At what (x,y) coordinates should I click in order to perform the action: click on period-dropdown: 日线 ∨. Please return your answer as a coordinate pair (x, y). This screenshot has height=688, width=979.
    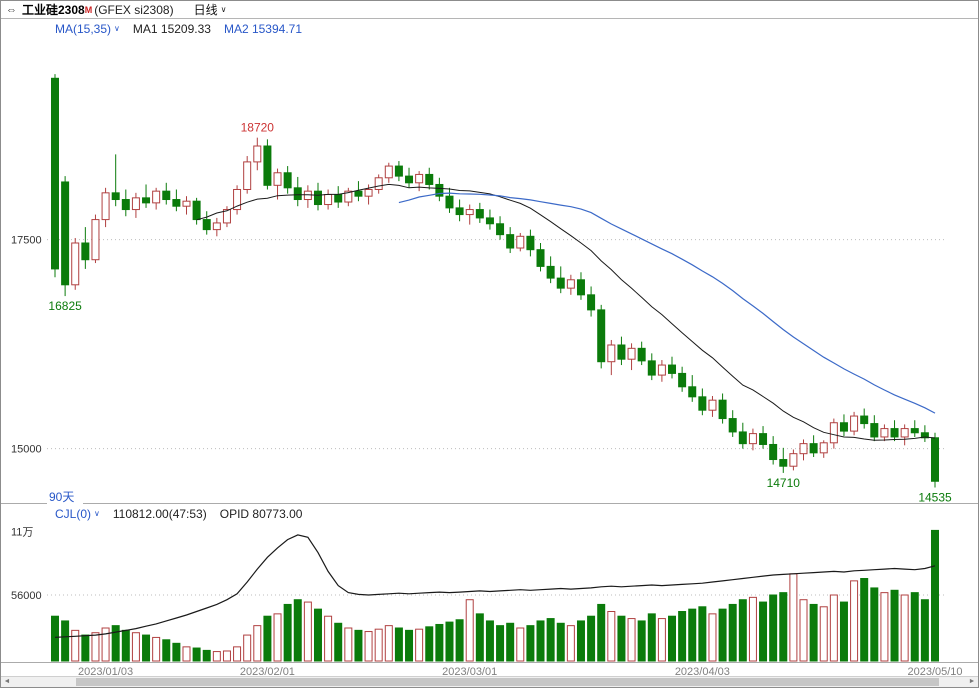
    Looking at the image, I should click on (210, 9).